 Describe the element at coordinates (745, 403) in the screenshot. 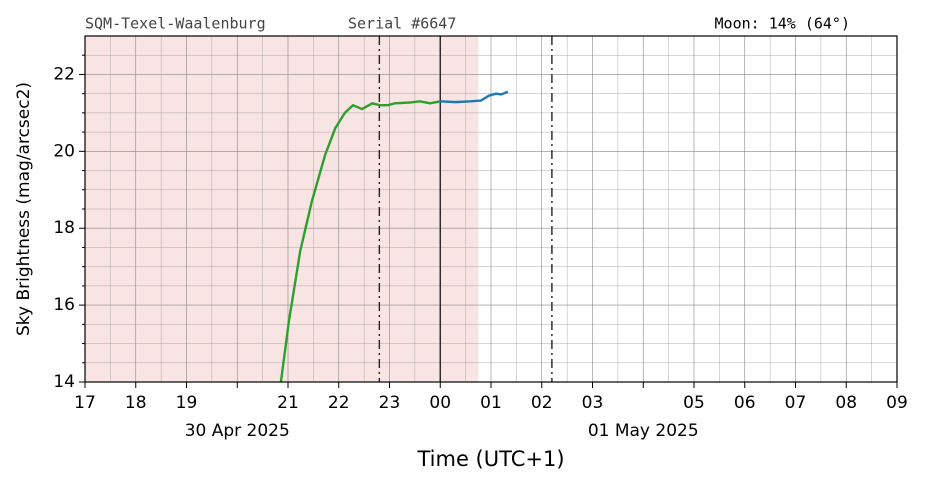

I see `x-tick-label: 06` at that location.